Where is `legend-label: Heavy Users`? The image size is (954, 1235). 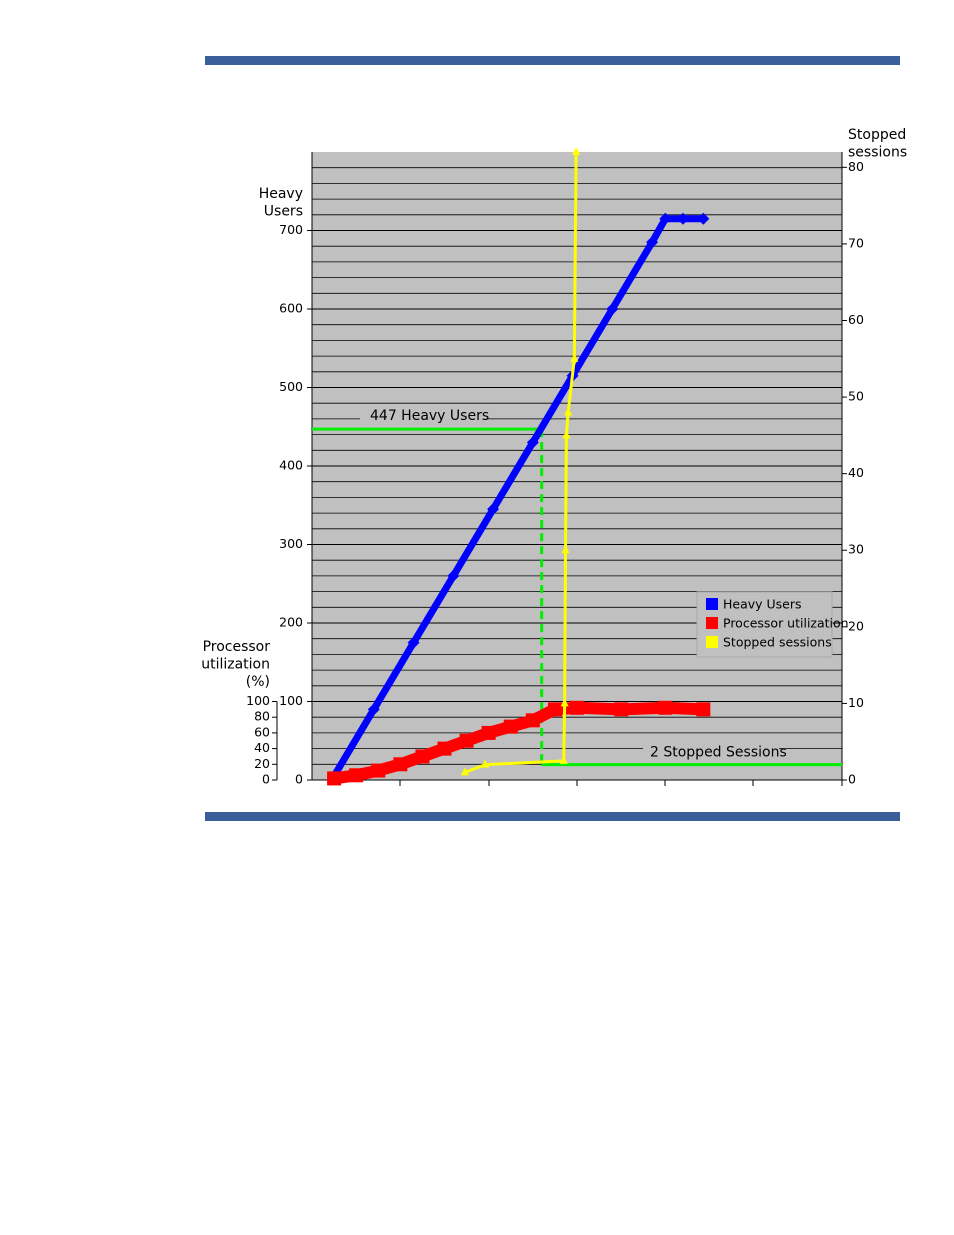 legend-label: Heavy Users is located at coordinates (762, 604).